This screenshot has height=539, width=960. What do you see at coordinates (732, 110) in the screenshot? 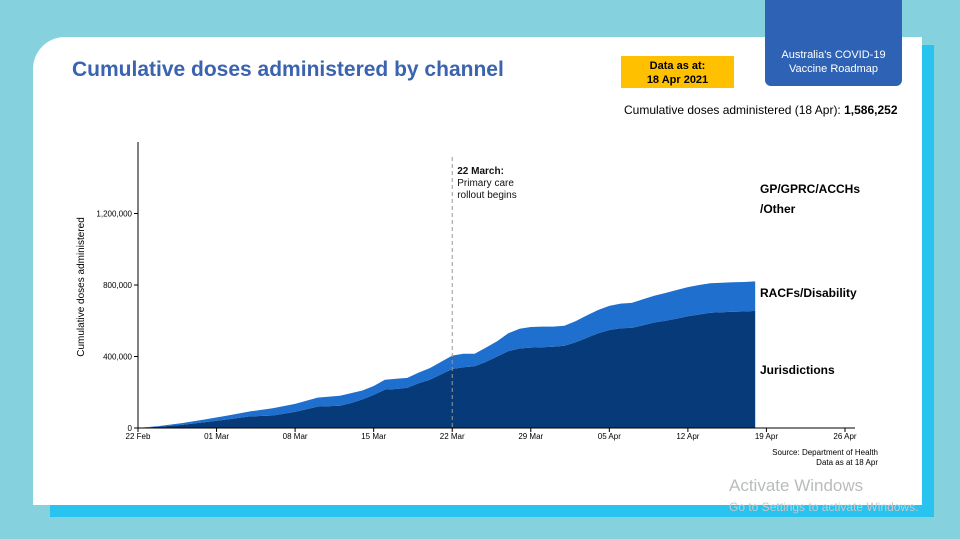
I see `total-doses-label: Cumulative doses administered (18 Apr):` at bounding box center [732, 110].